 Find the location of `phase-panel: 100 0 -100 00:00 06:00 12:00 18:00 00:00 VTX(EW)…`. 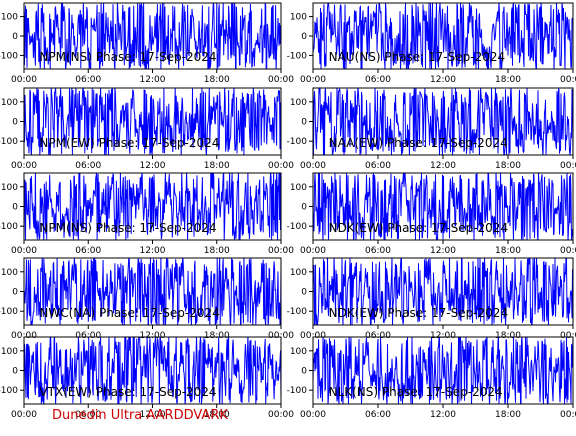

phase-panel: 100 0 -100 00:00 06:00 12:00 18:00 00:00 VTX(EW)… is located at coordinates (147, 378).